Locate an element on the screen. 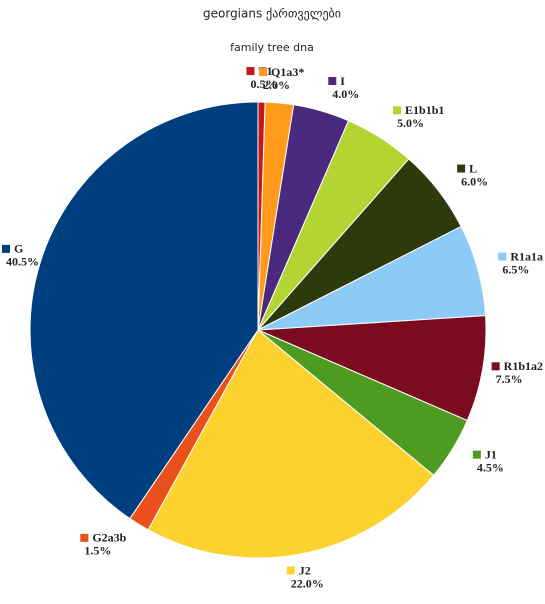 Image resolution: width=545 pixels, height=604 pixels. slice-label: I4.0% is located at coordinates (343, 87).